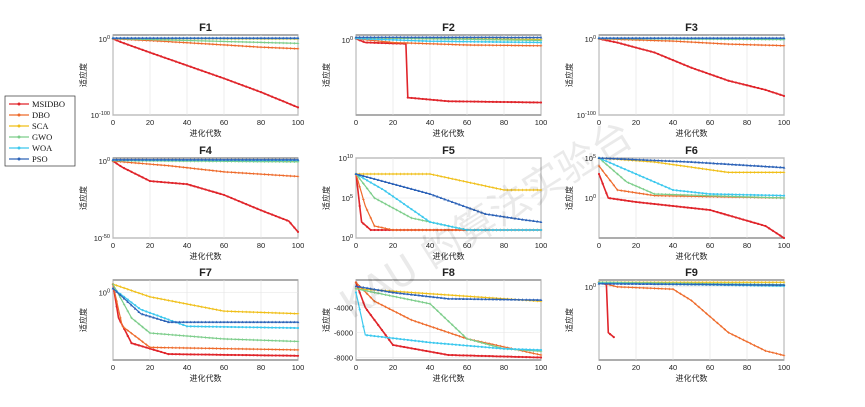 This screenshot has width=865, height=407. What do you see at coordinates (347, 198) in the screenshot?
I see `y-tick-label: 105` at bounding box center [347, 198].